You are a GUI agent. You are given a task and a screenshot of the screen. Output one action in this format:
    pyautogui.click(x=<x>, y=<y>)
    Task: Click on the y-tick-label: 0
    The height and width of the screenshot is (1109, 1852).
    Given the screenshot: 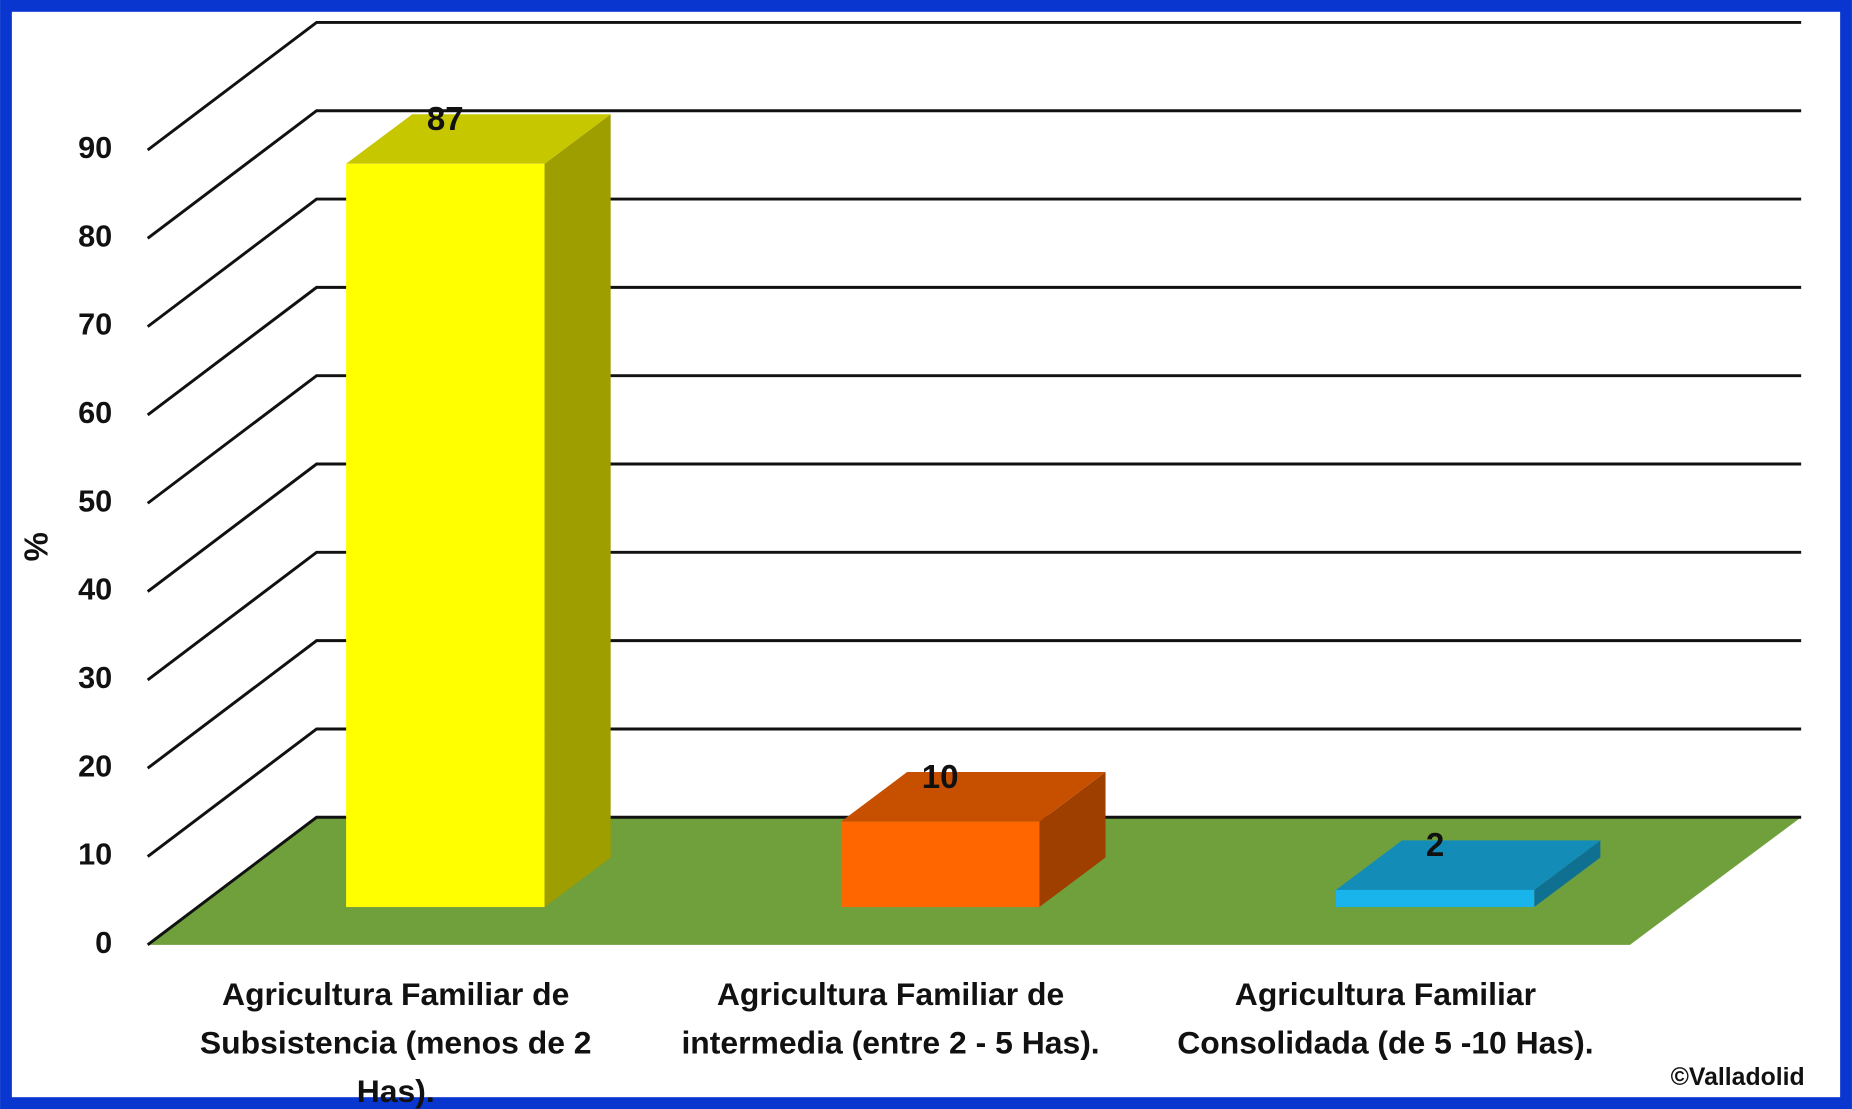 What is the action you would take?
    pyautogui.click(x=103, y=942)
    